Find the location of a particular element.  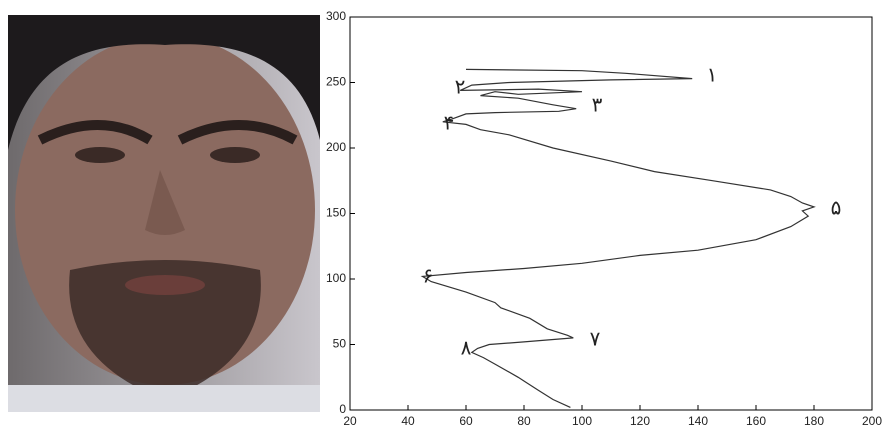

annotation: ۱ is located at coordinates (712, 75).